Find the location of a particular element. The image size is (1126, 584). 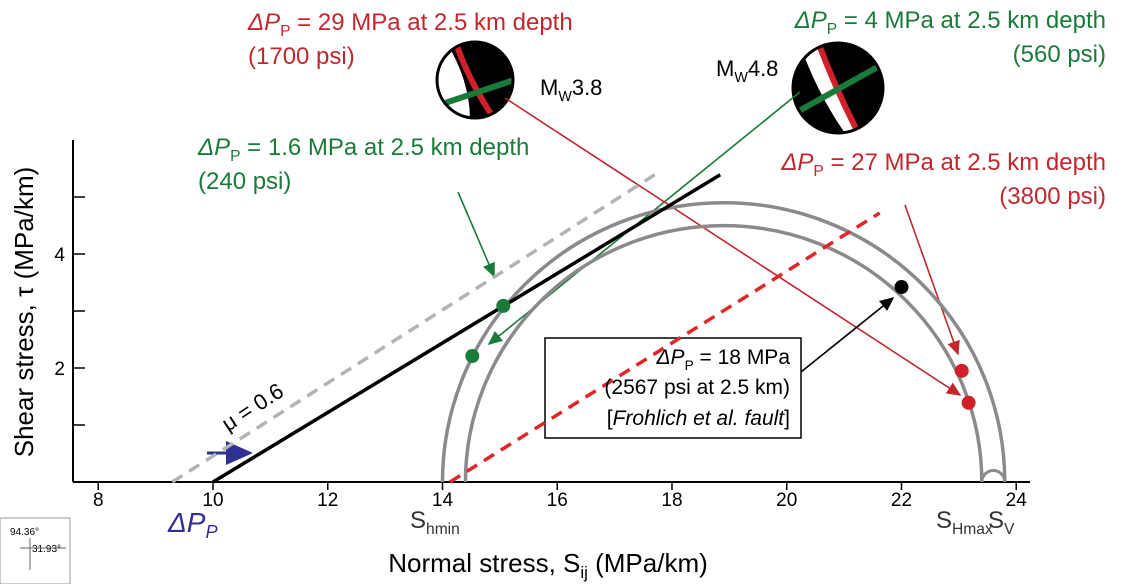

x-axis-label-part: (MPa/km) is located at coordinates (648, 563).